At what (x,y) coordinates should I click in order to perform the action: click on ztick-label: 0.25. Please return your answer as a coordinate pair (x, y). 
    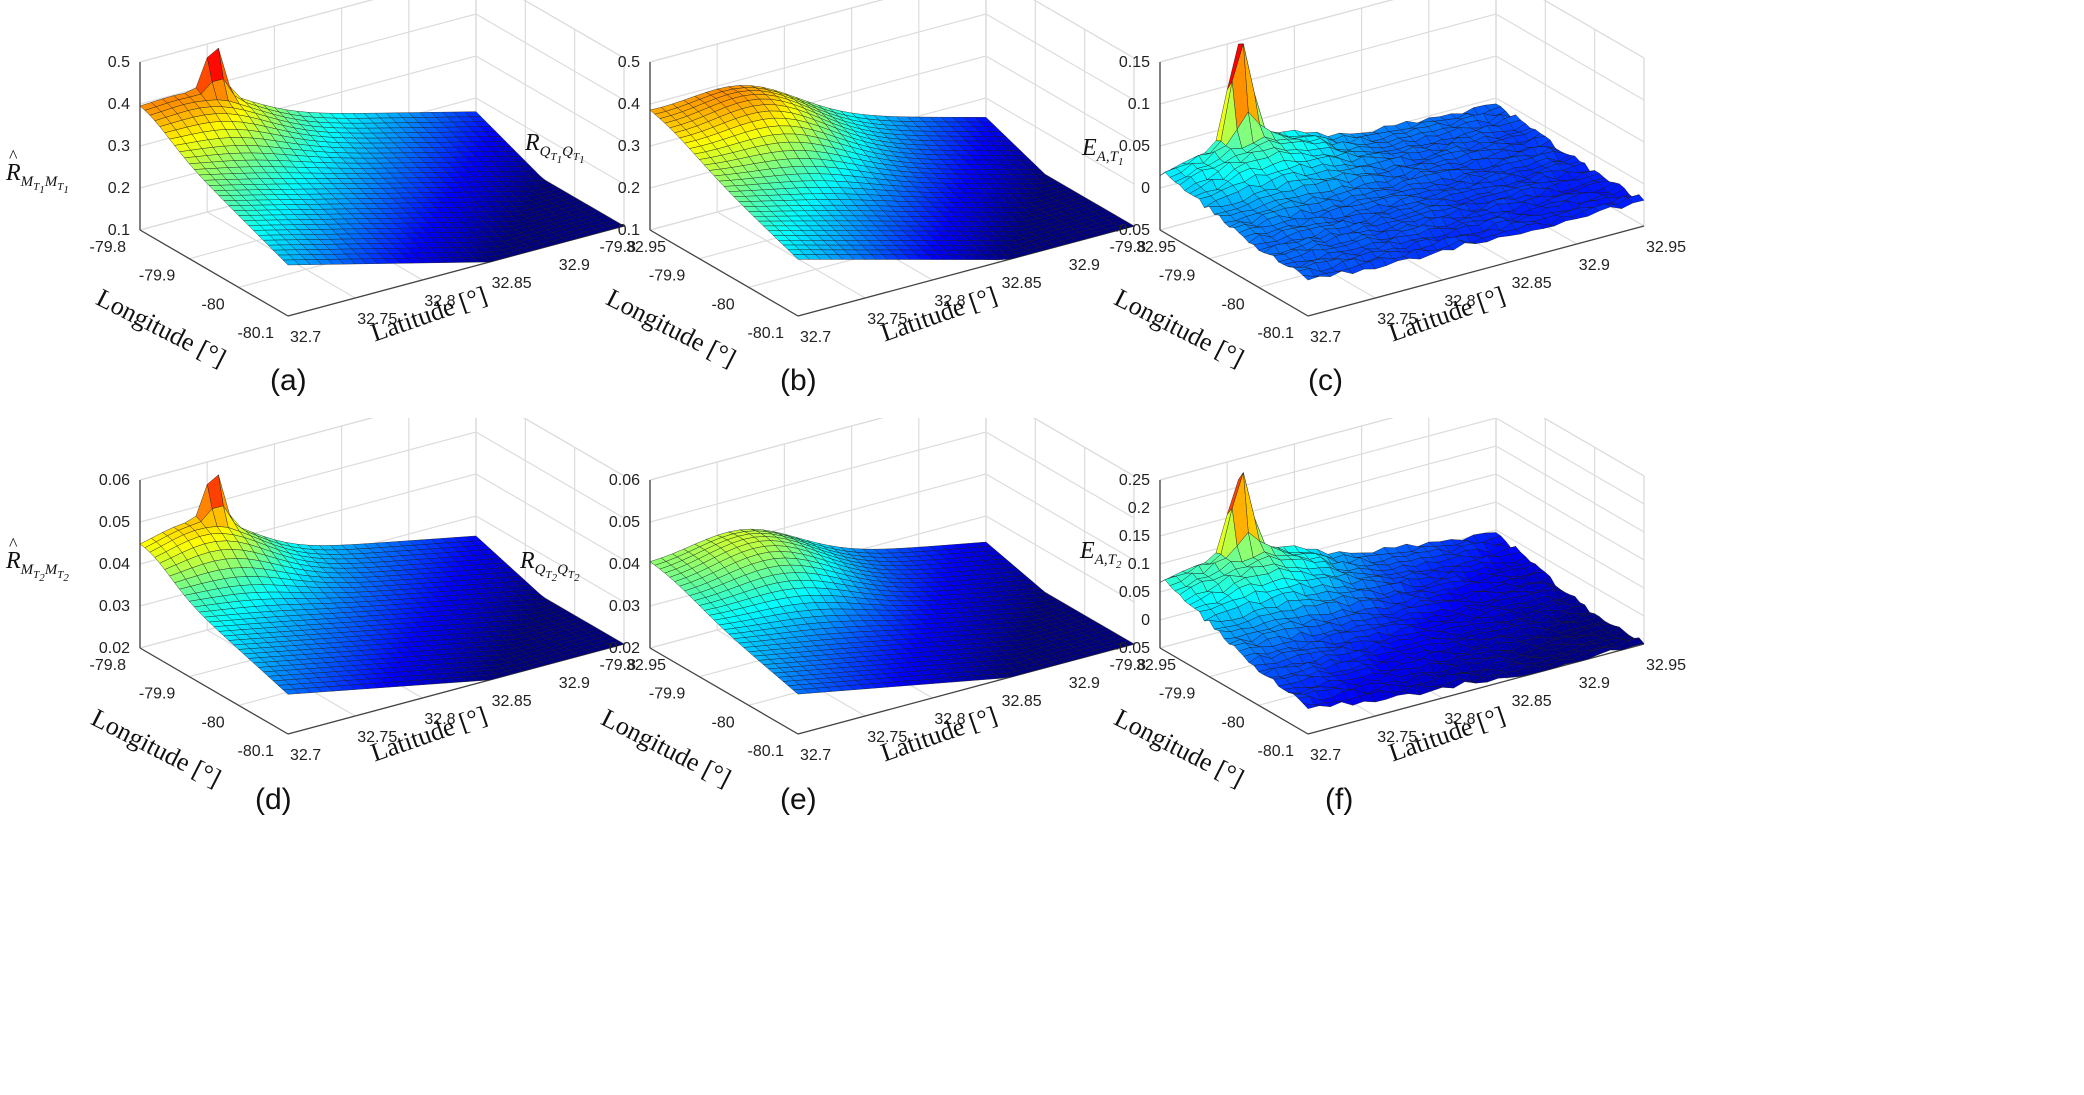
    Looking at the image, I should click on (1134, 480).